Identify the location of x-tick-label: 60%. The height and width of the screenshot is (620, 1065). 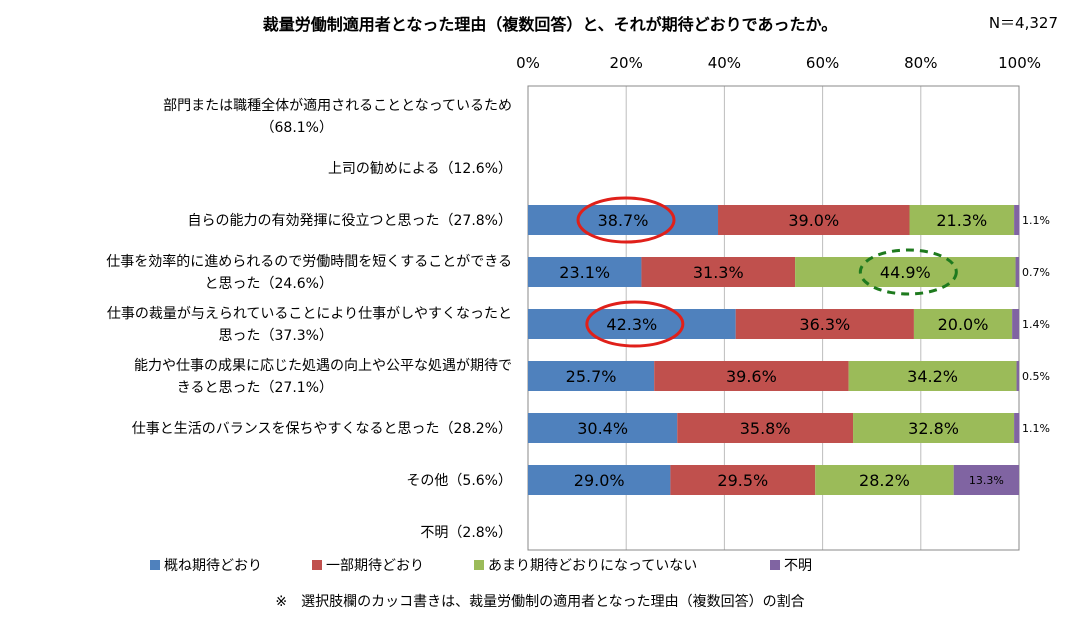
(822, 63).